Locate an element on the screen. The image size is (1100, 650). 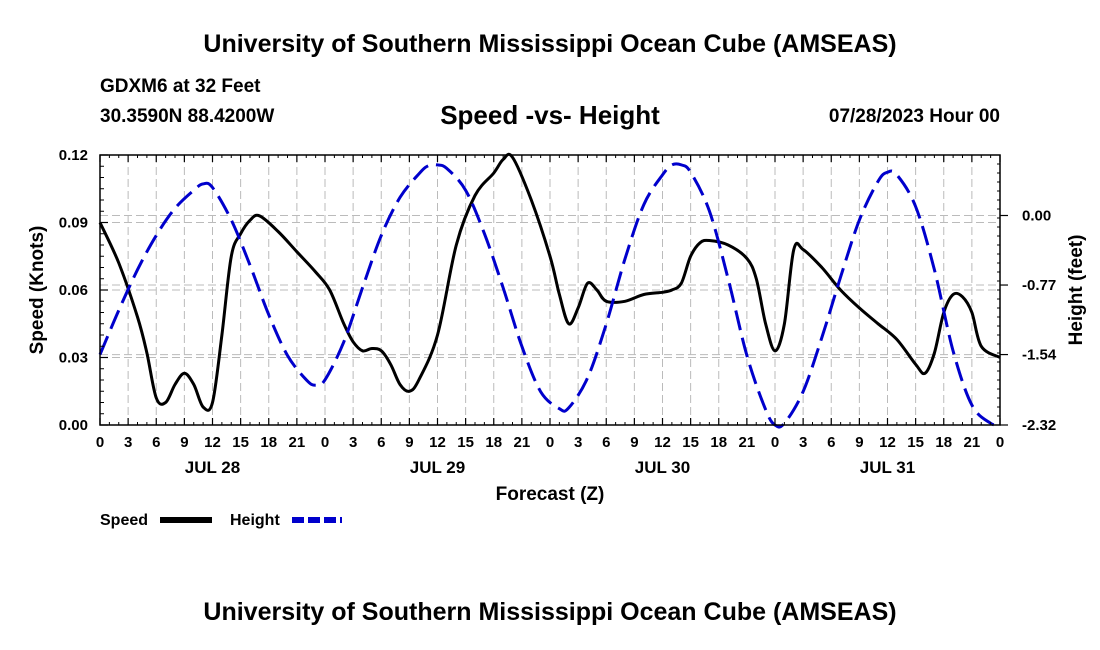
station-label: GDXM6 at 32 Feet is located at coordinates (180, 86).